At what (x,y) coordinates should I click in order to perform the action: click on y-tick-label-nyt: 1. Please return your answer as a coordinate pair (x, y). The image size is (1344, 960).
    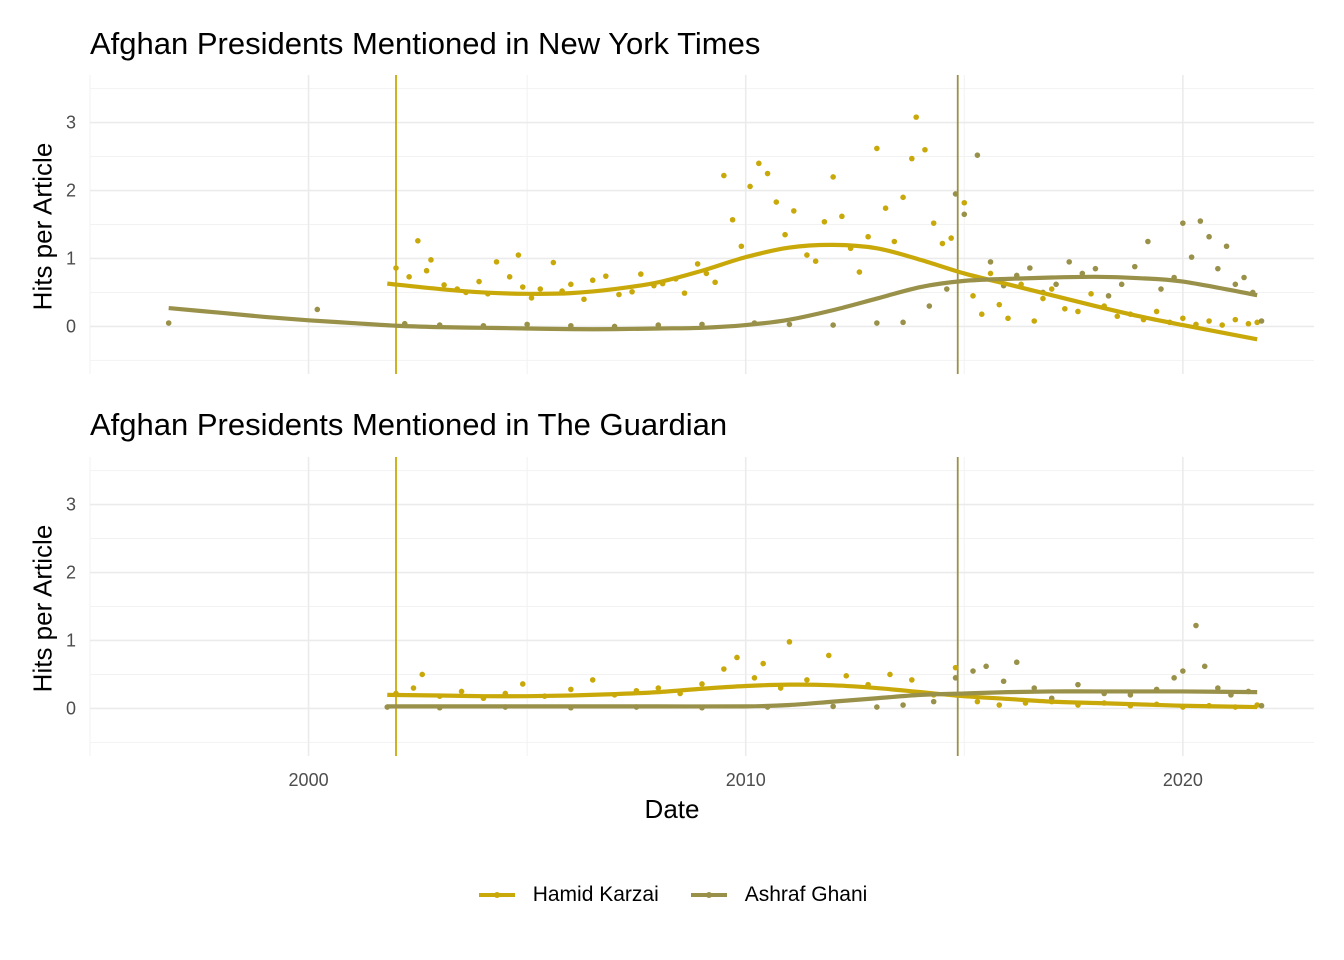
    Looking at the image, I should click on (71, 258).